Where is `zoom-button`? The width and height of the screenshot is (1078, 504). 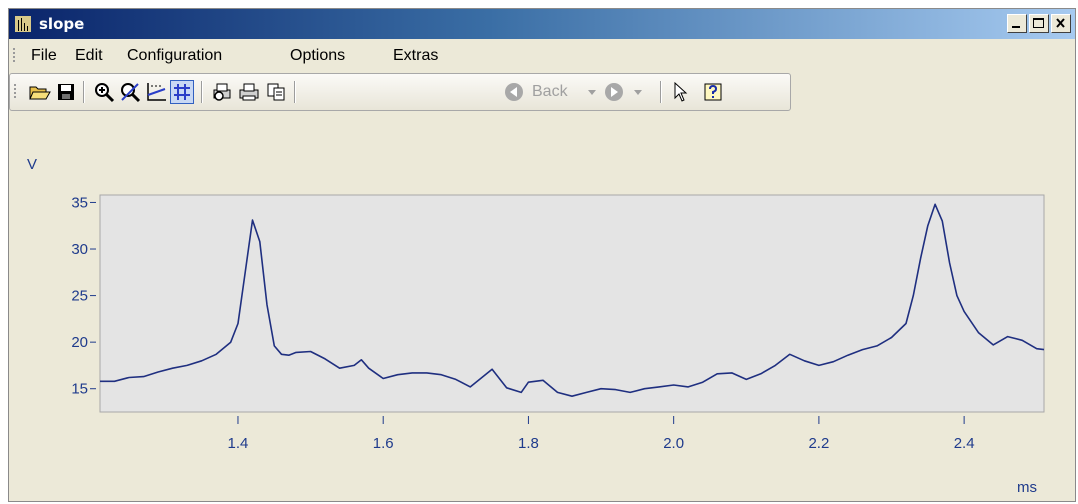 zoom-button is located at coordinates (104, 92).